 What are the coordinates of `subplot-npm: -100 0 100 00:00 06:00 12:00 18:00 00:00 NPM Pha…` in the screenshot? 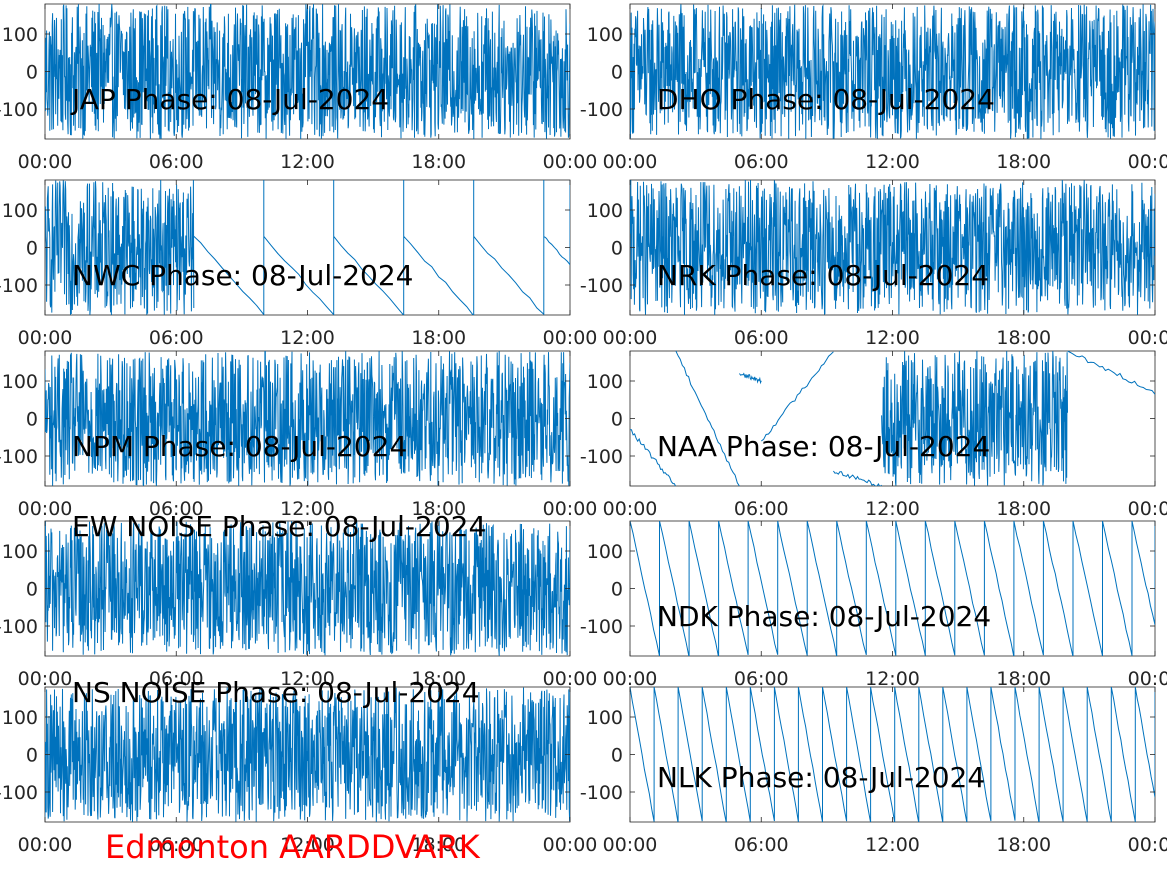 It's located at (298, 435).